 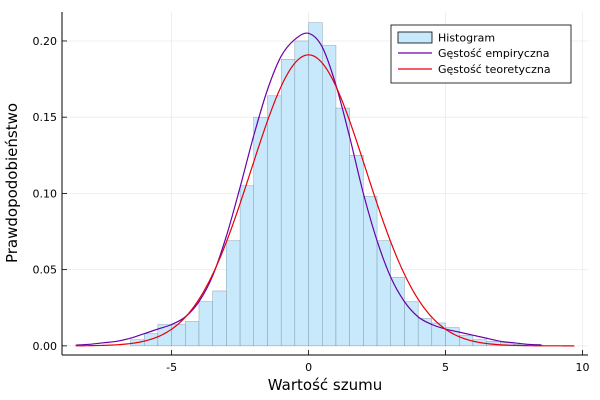 I want to click on x-tick-label: 10, so click(x=583, y=367).